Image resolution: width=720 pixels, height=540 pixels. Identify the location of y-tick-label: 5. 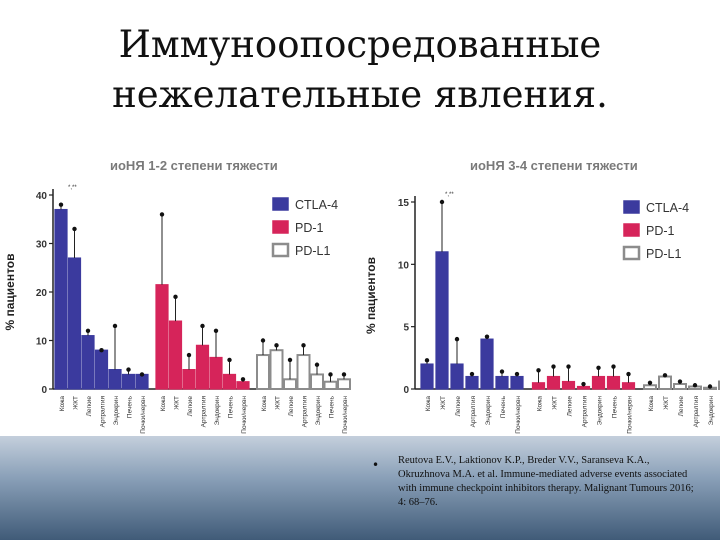
(406, 328).